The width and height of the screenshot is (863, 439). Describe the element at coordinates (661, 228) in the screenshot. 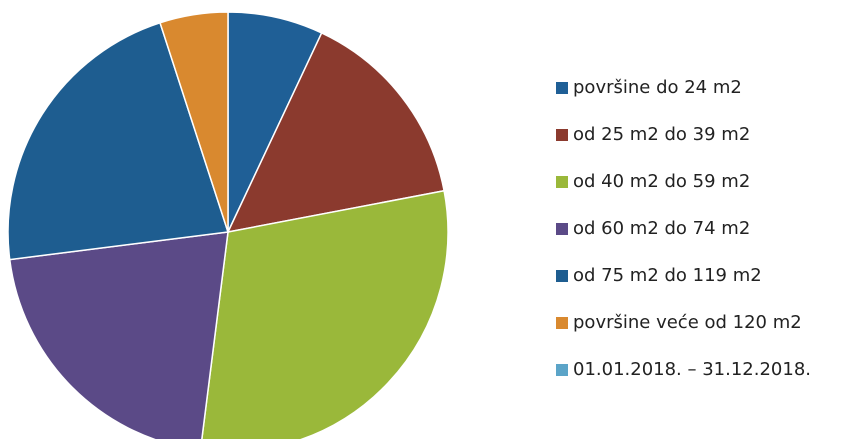

I see `legend-label: od 60 m2 do 74 m2` at that location.